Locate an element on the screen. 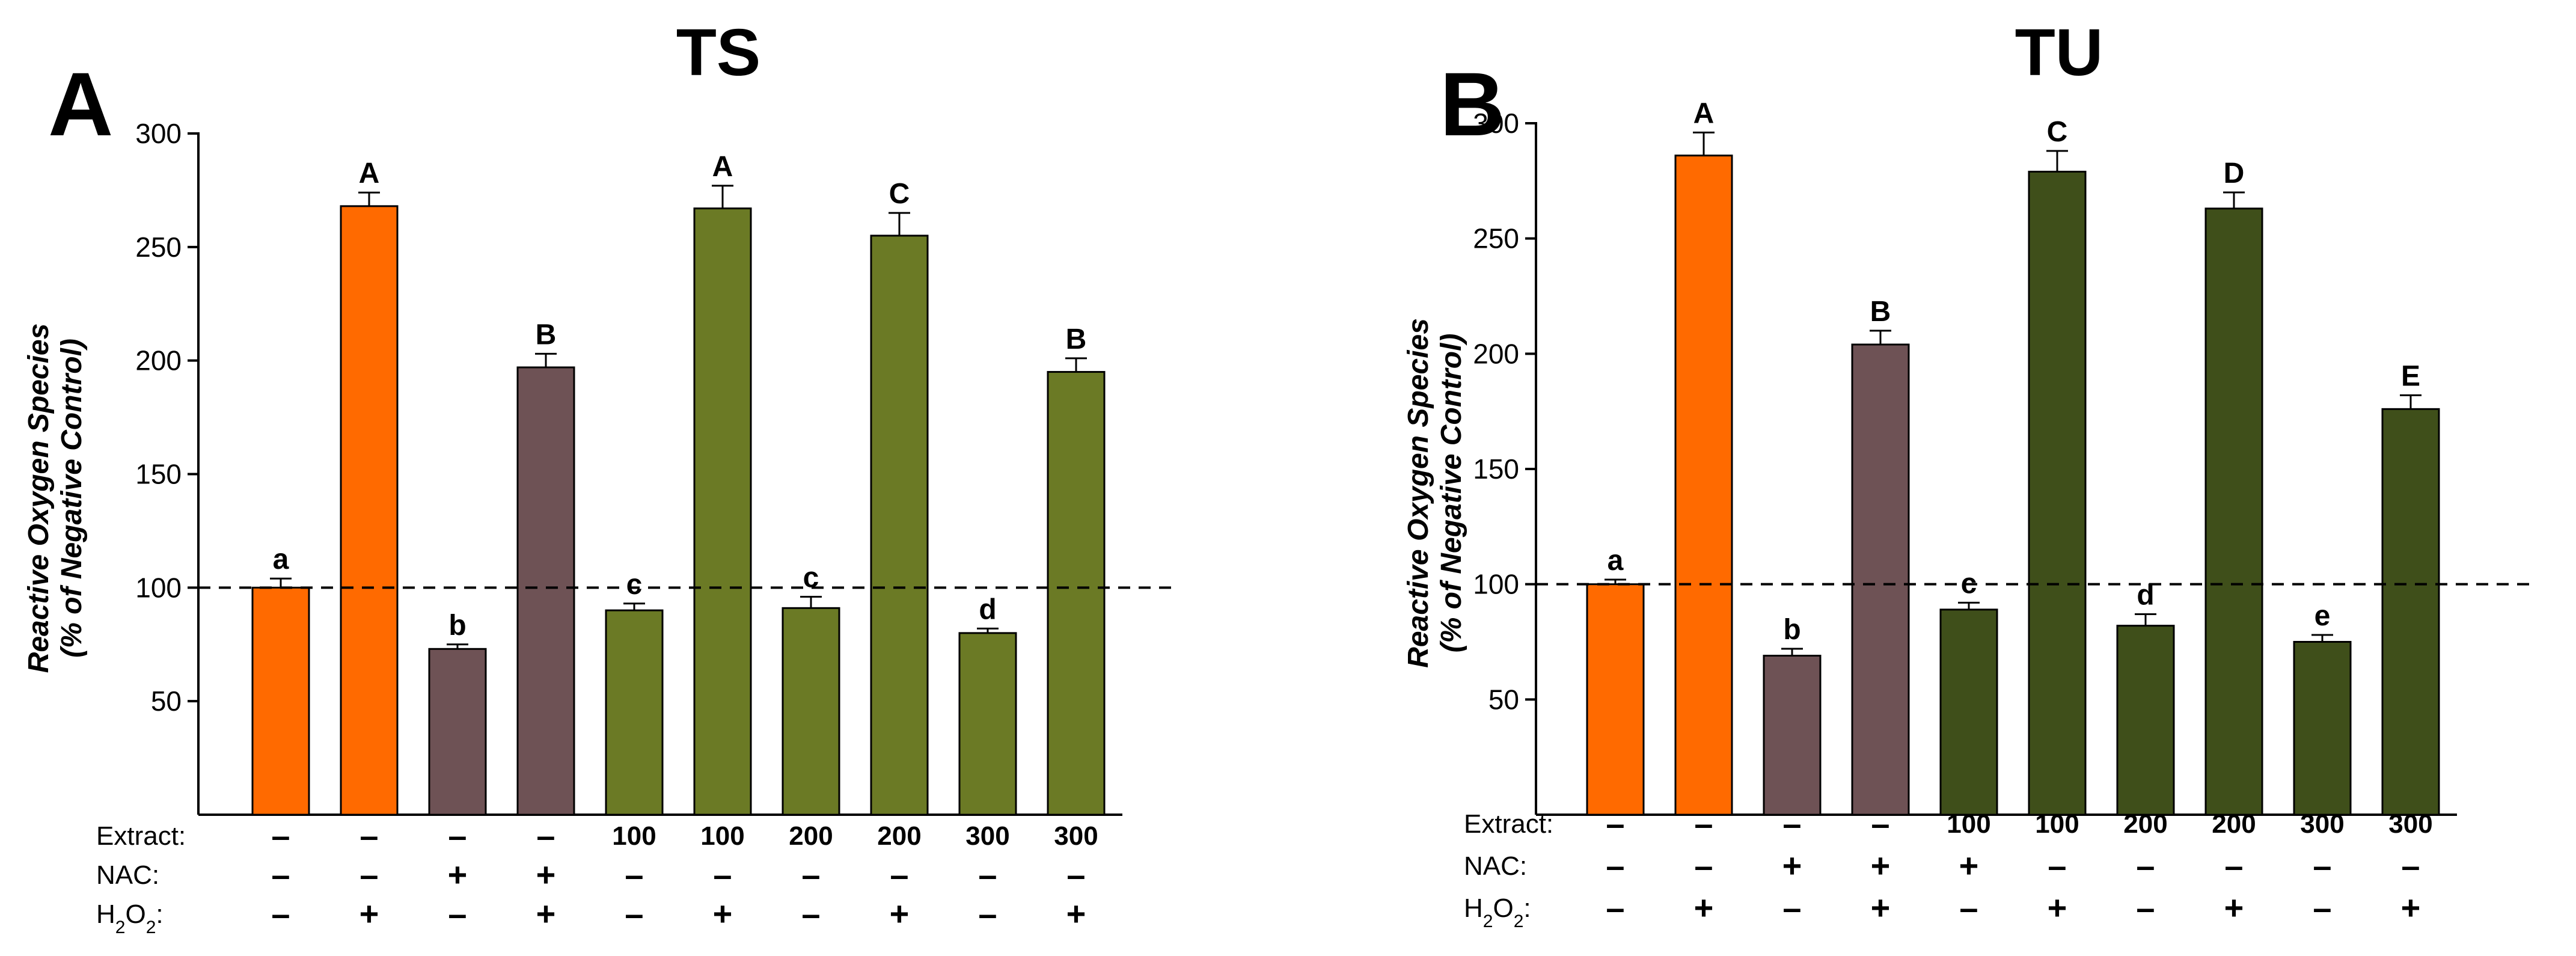  significance-label: D is located at coordinates (2234, 173).